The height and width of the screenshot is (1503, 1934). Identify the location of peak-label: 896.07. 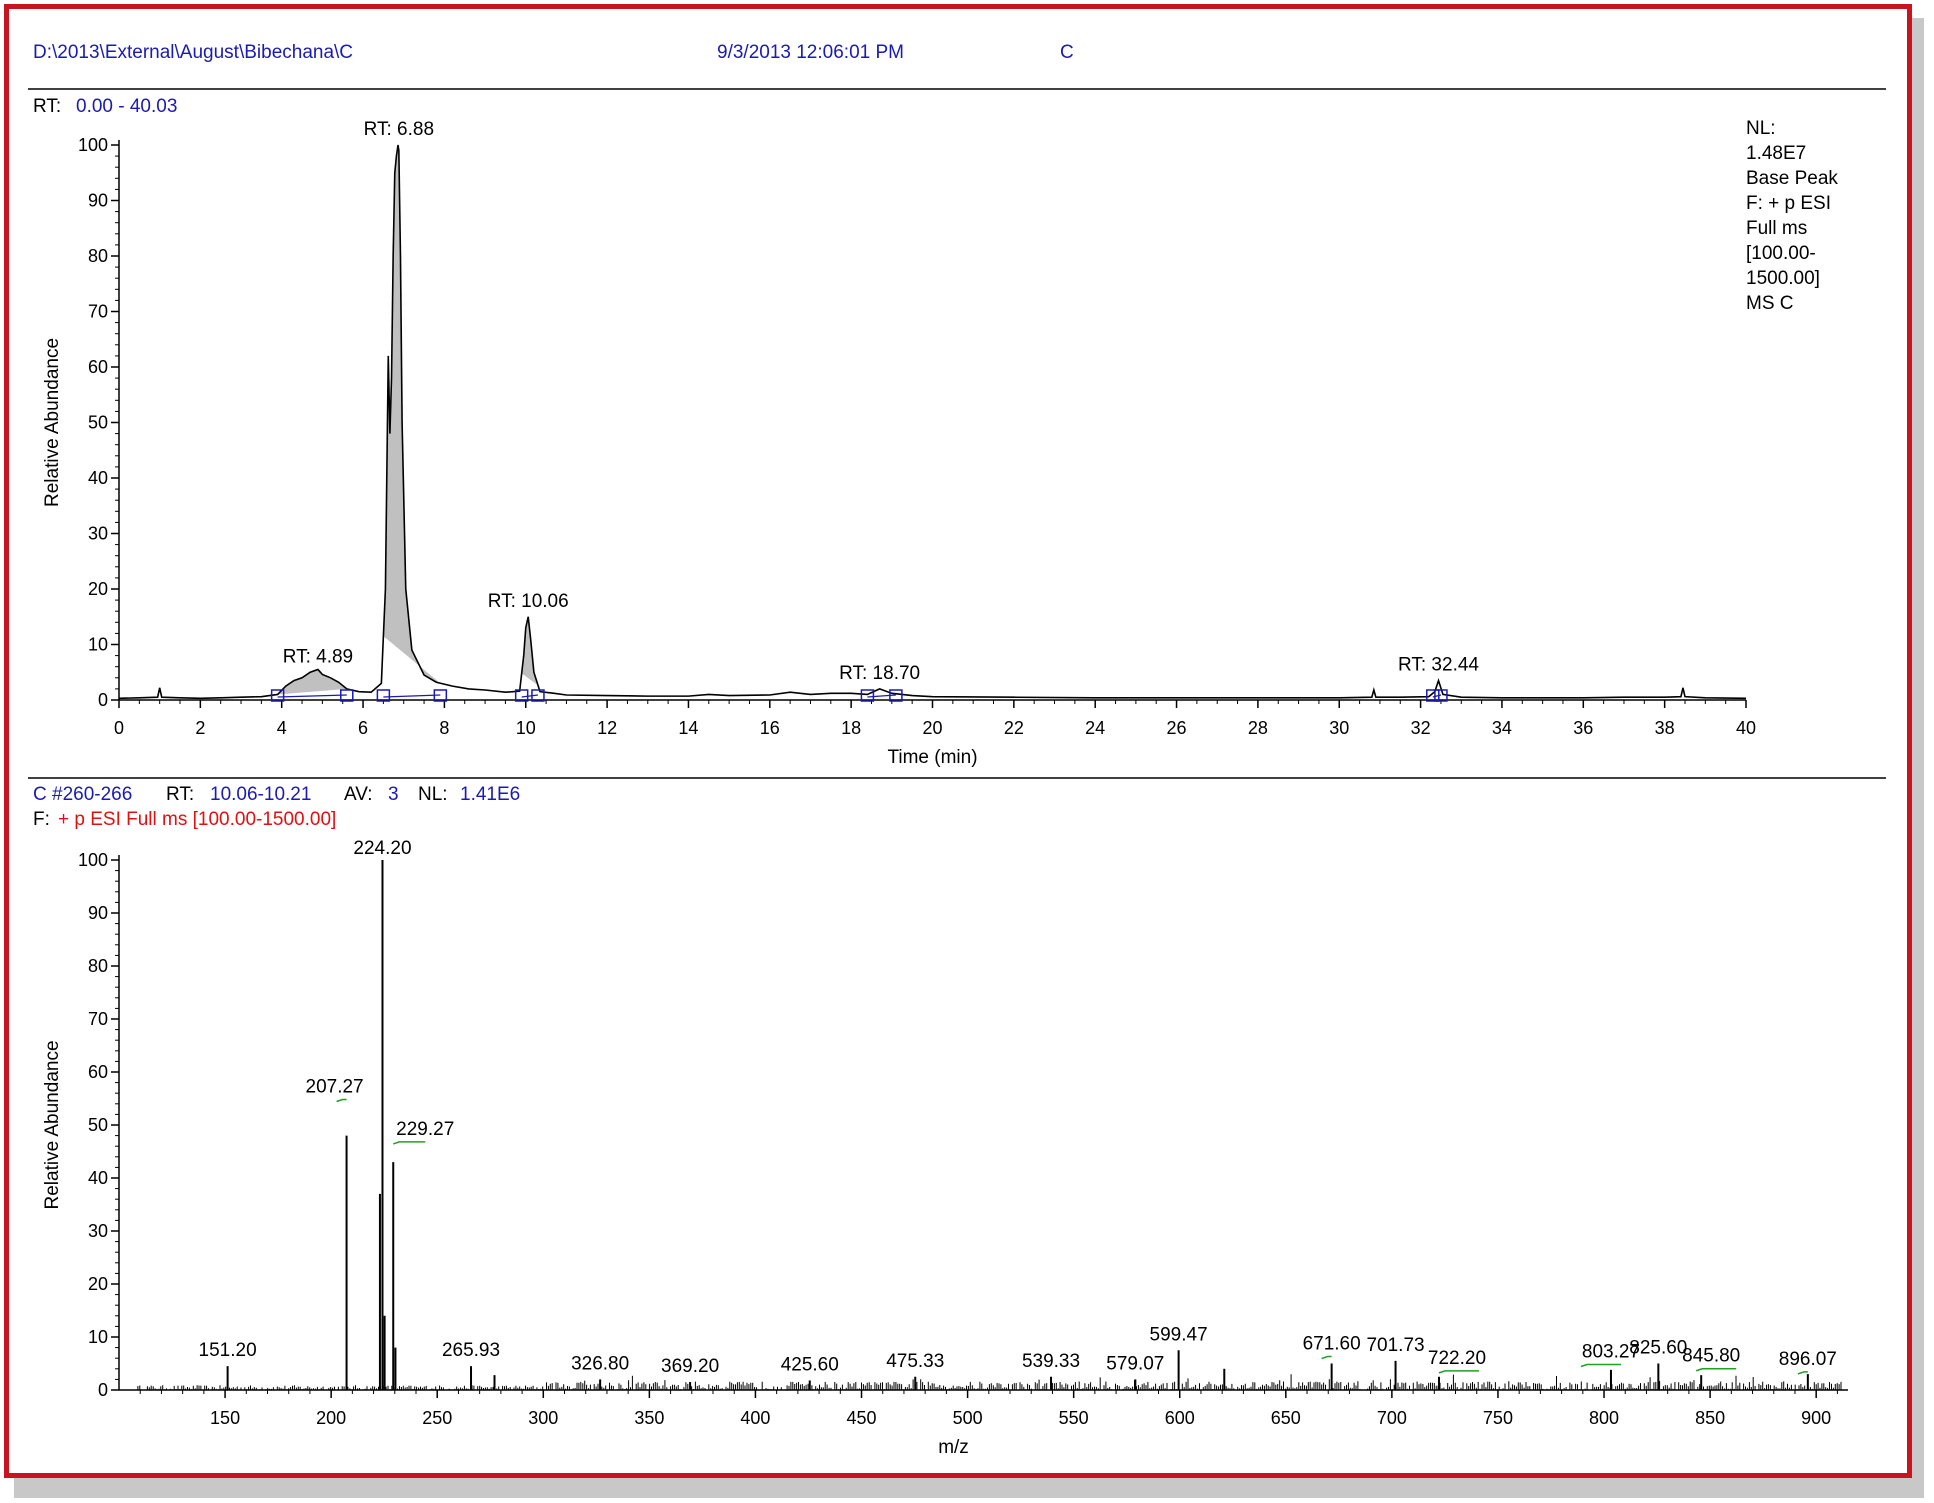
(1808, 1359).